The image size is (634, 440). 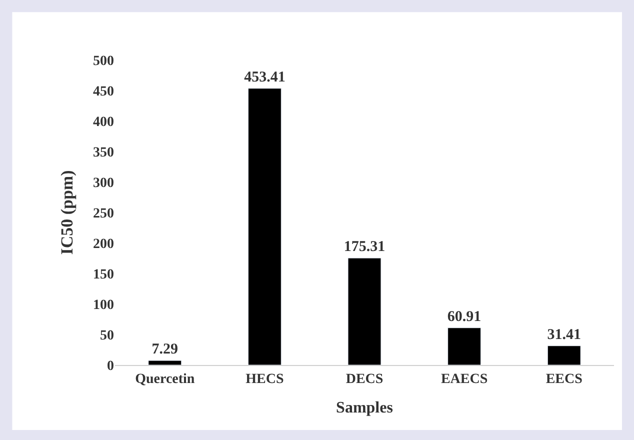 What do you see at coordinates (365, 379) in the screenshot?
I see `x-tick-label: DECS` at bounding box center [365, 379].